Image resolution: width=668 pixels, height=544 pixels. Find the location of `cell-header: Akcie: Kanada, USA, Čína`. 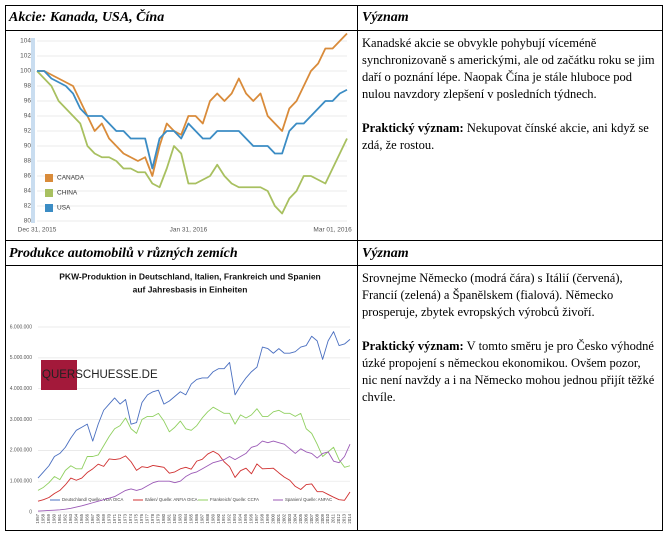

cell-header: Akcie: Kanada, USA, Čína is located at coordinates (87, 17).